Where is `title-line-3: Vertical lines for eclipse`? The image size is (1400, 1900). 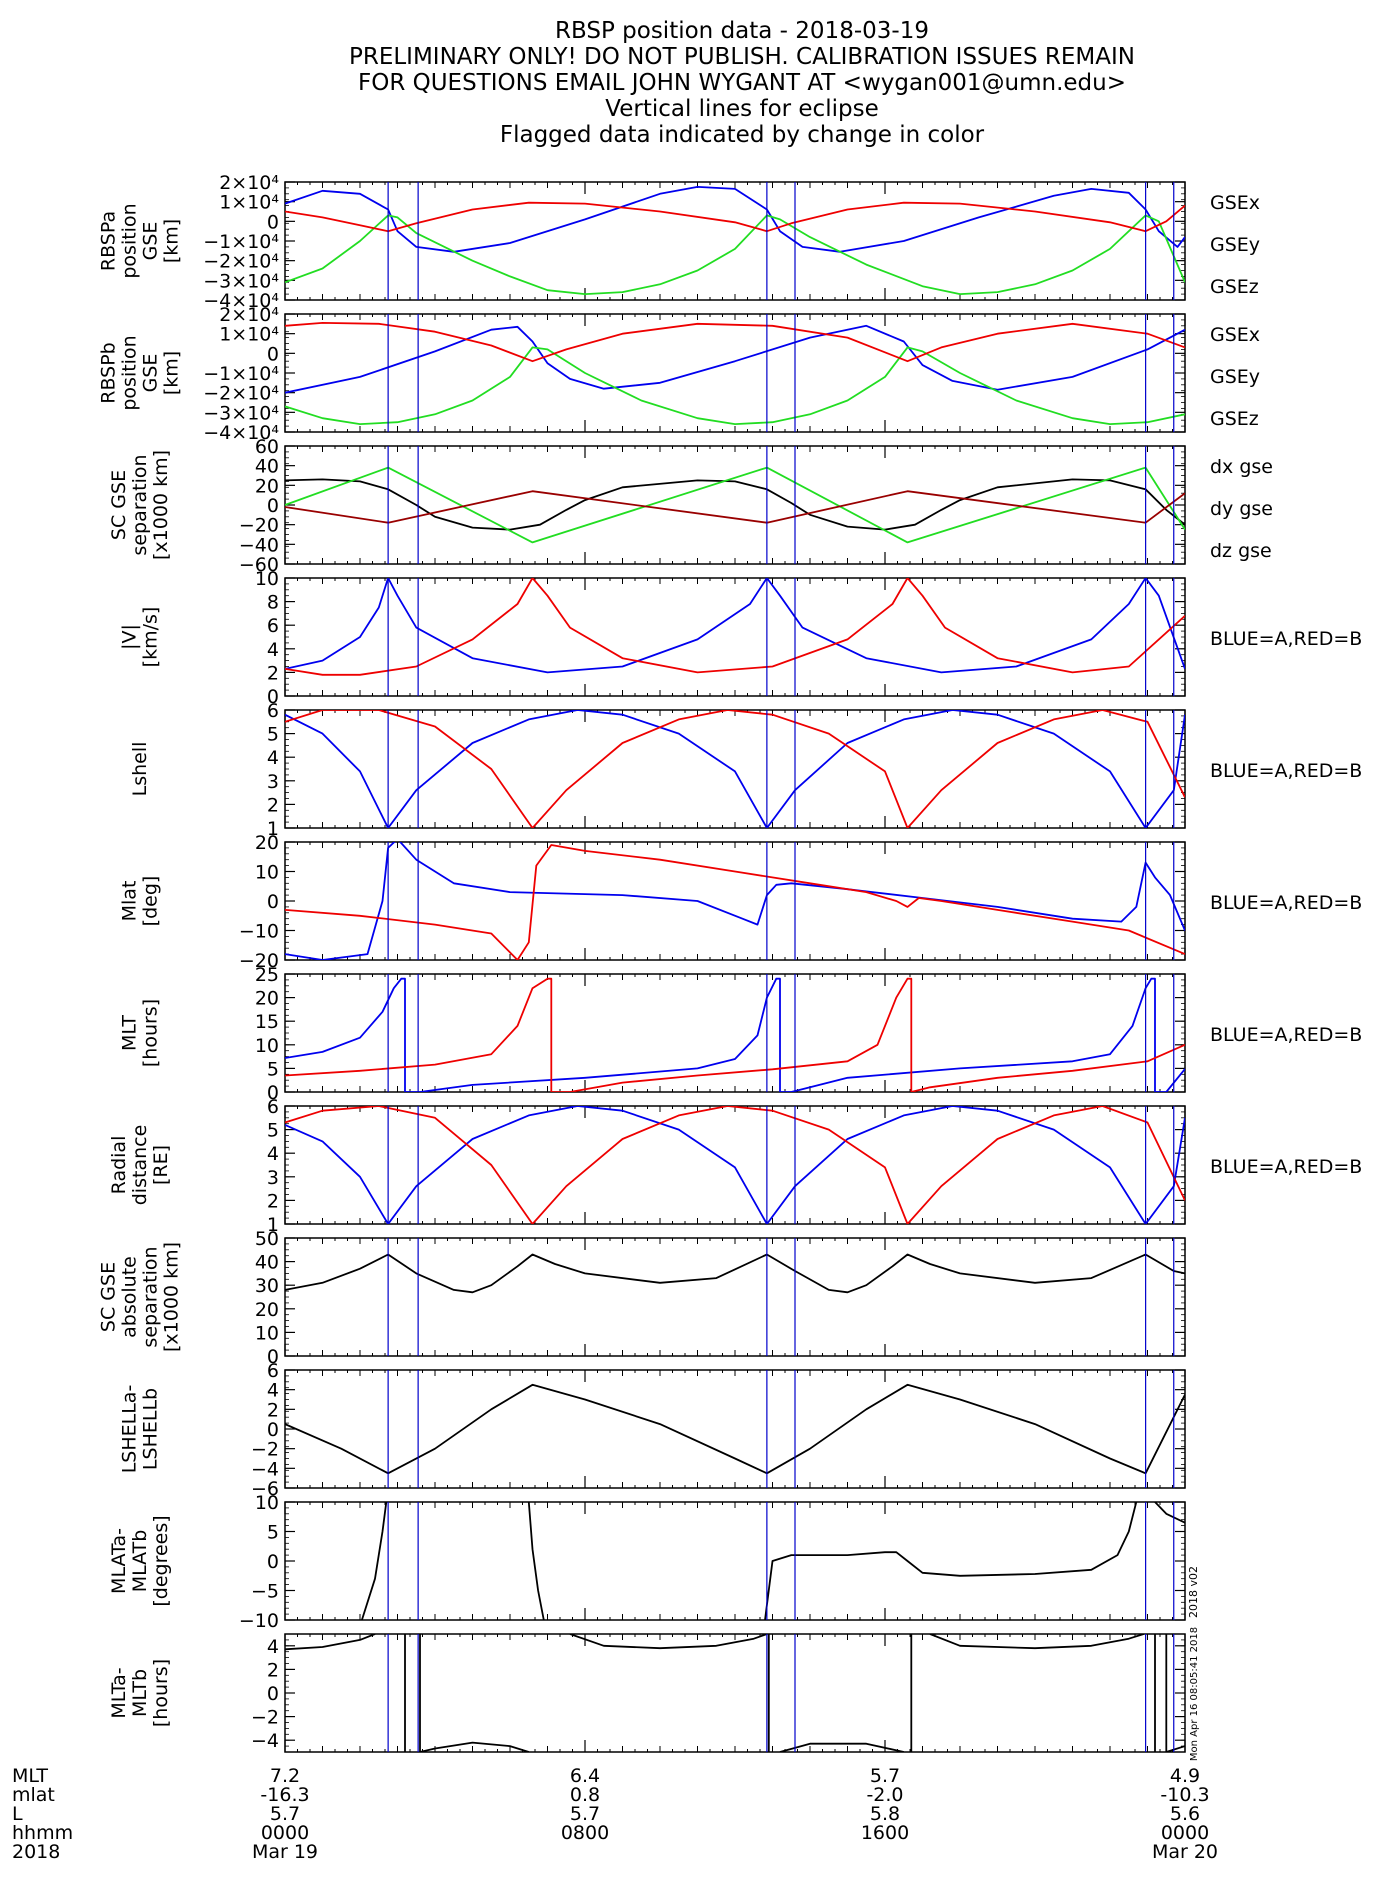 title-line-3: Vertical lines for eclipse is located at coordinates (741, 109).